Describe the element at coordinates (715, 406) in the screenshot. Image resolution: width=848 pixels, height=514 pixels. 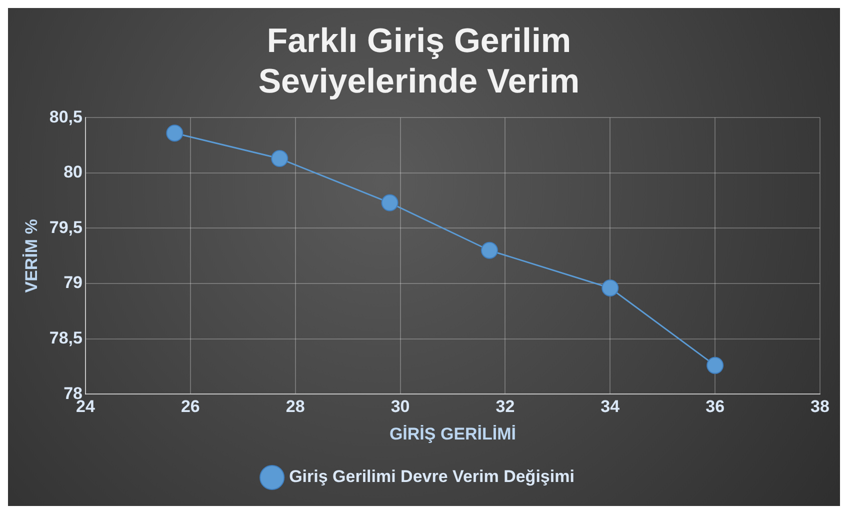
I see `x-tick-label: 36` at that location.